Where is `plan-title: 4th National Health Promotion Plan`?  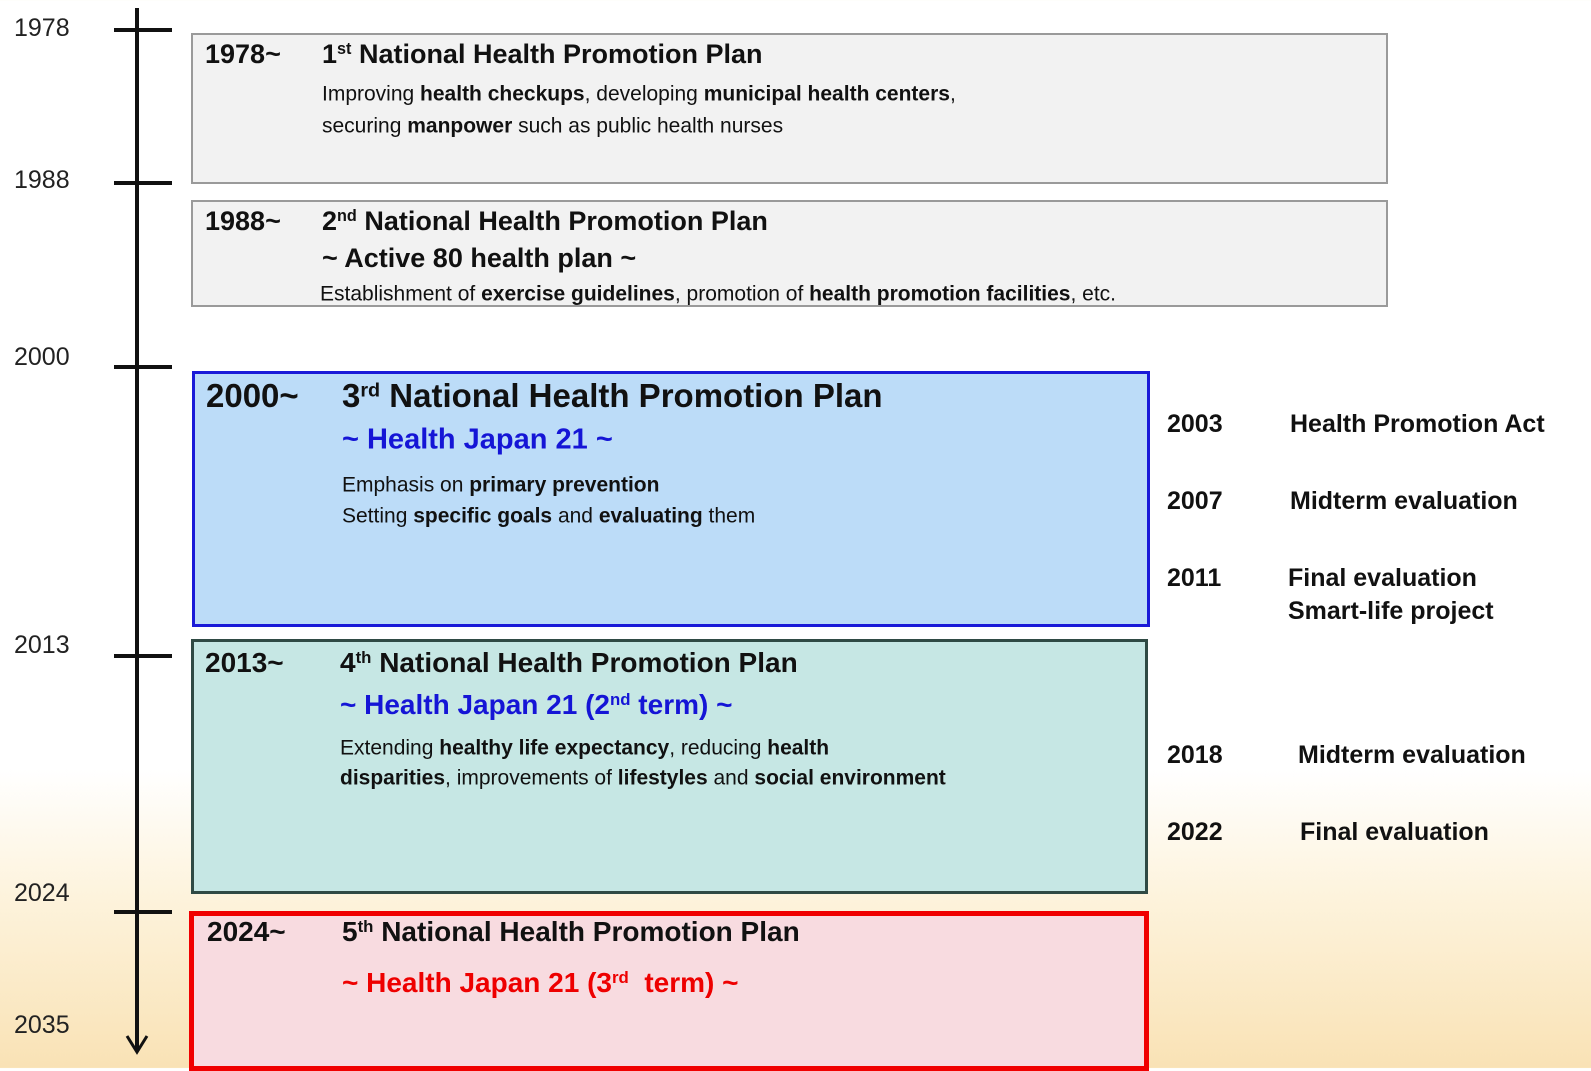 plan-title: 4th National Health Promotion Plan is located at coordinates (569, 663).